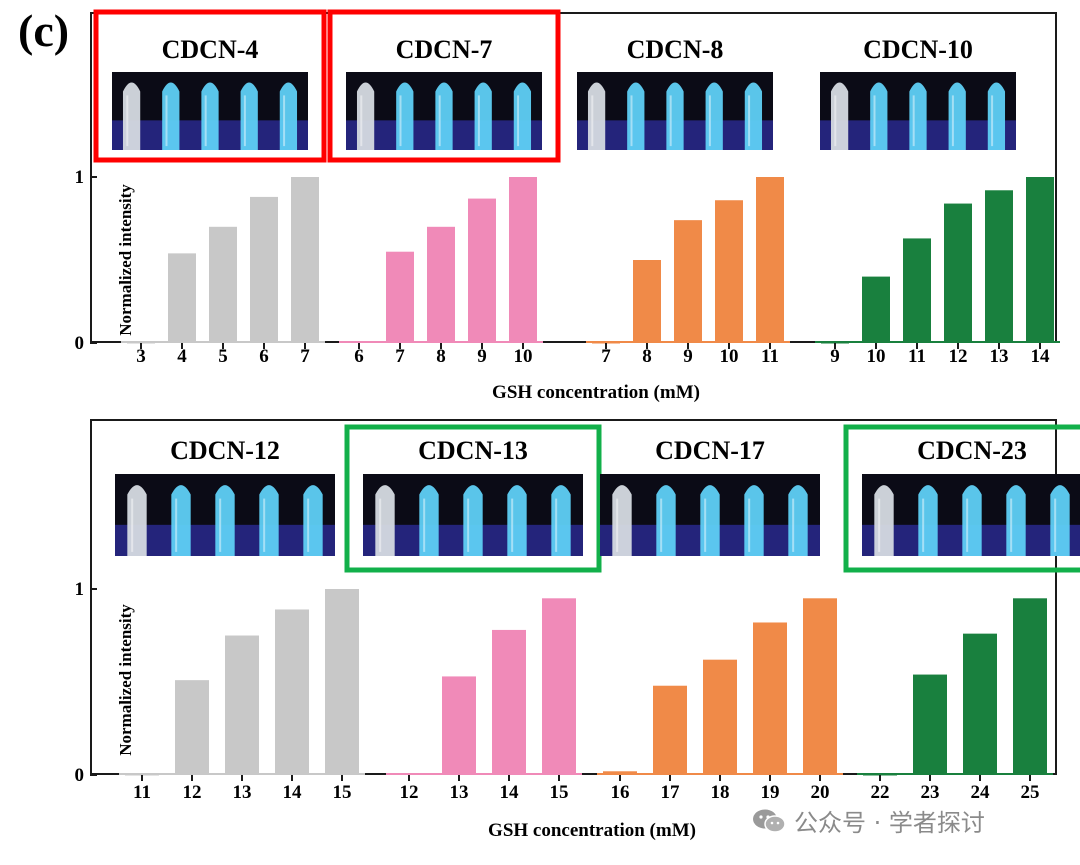 This screenshot has height=865, width=1080. What do you see at coordinates (182, 356) in the screenshot?
I see `x-tick-label: 4` at bounding box center [182, 356].